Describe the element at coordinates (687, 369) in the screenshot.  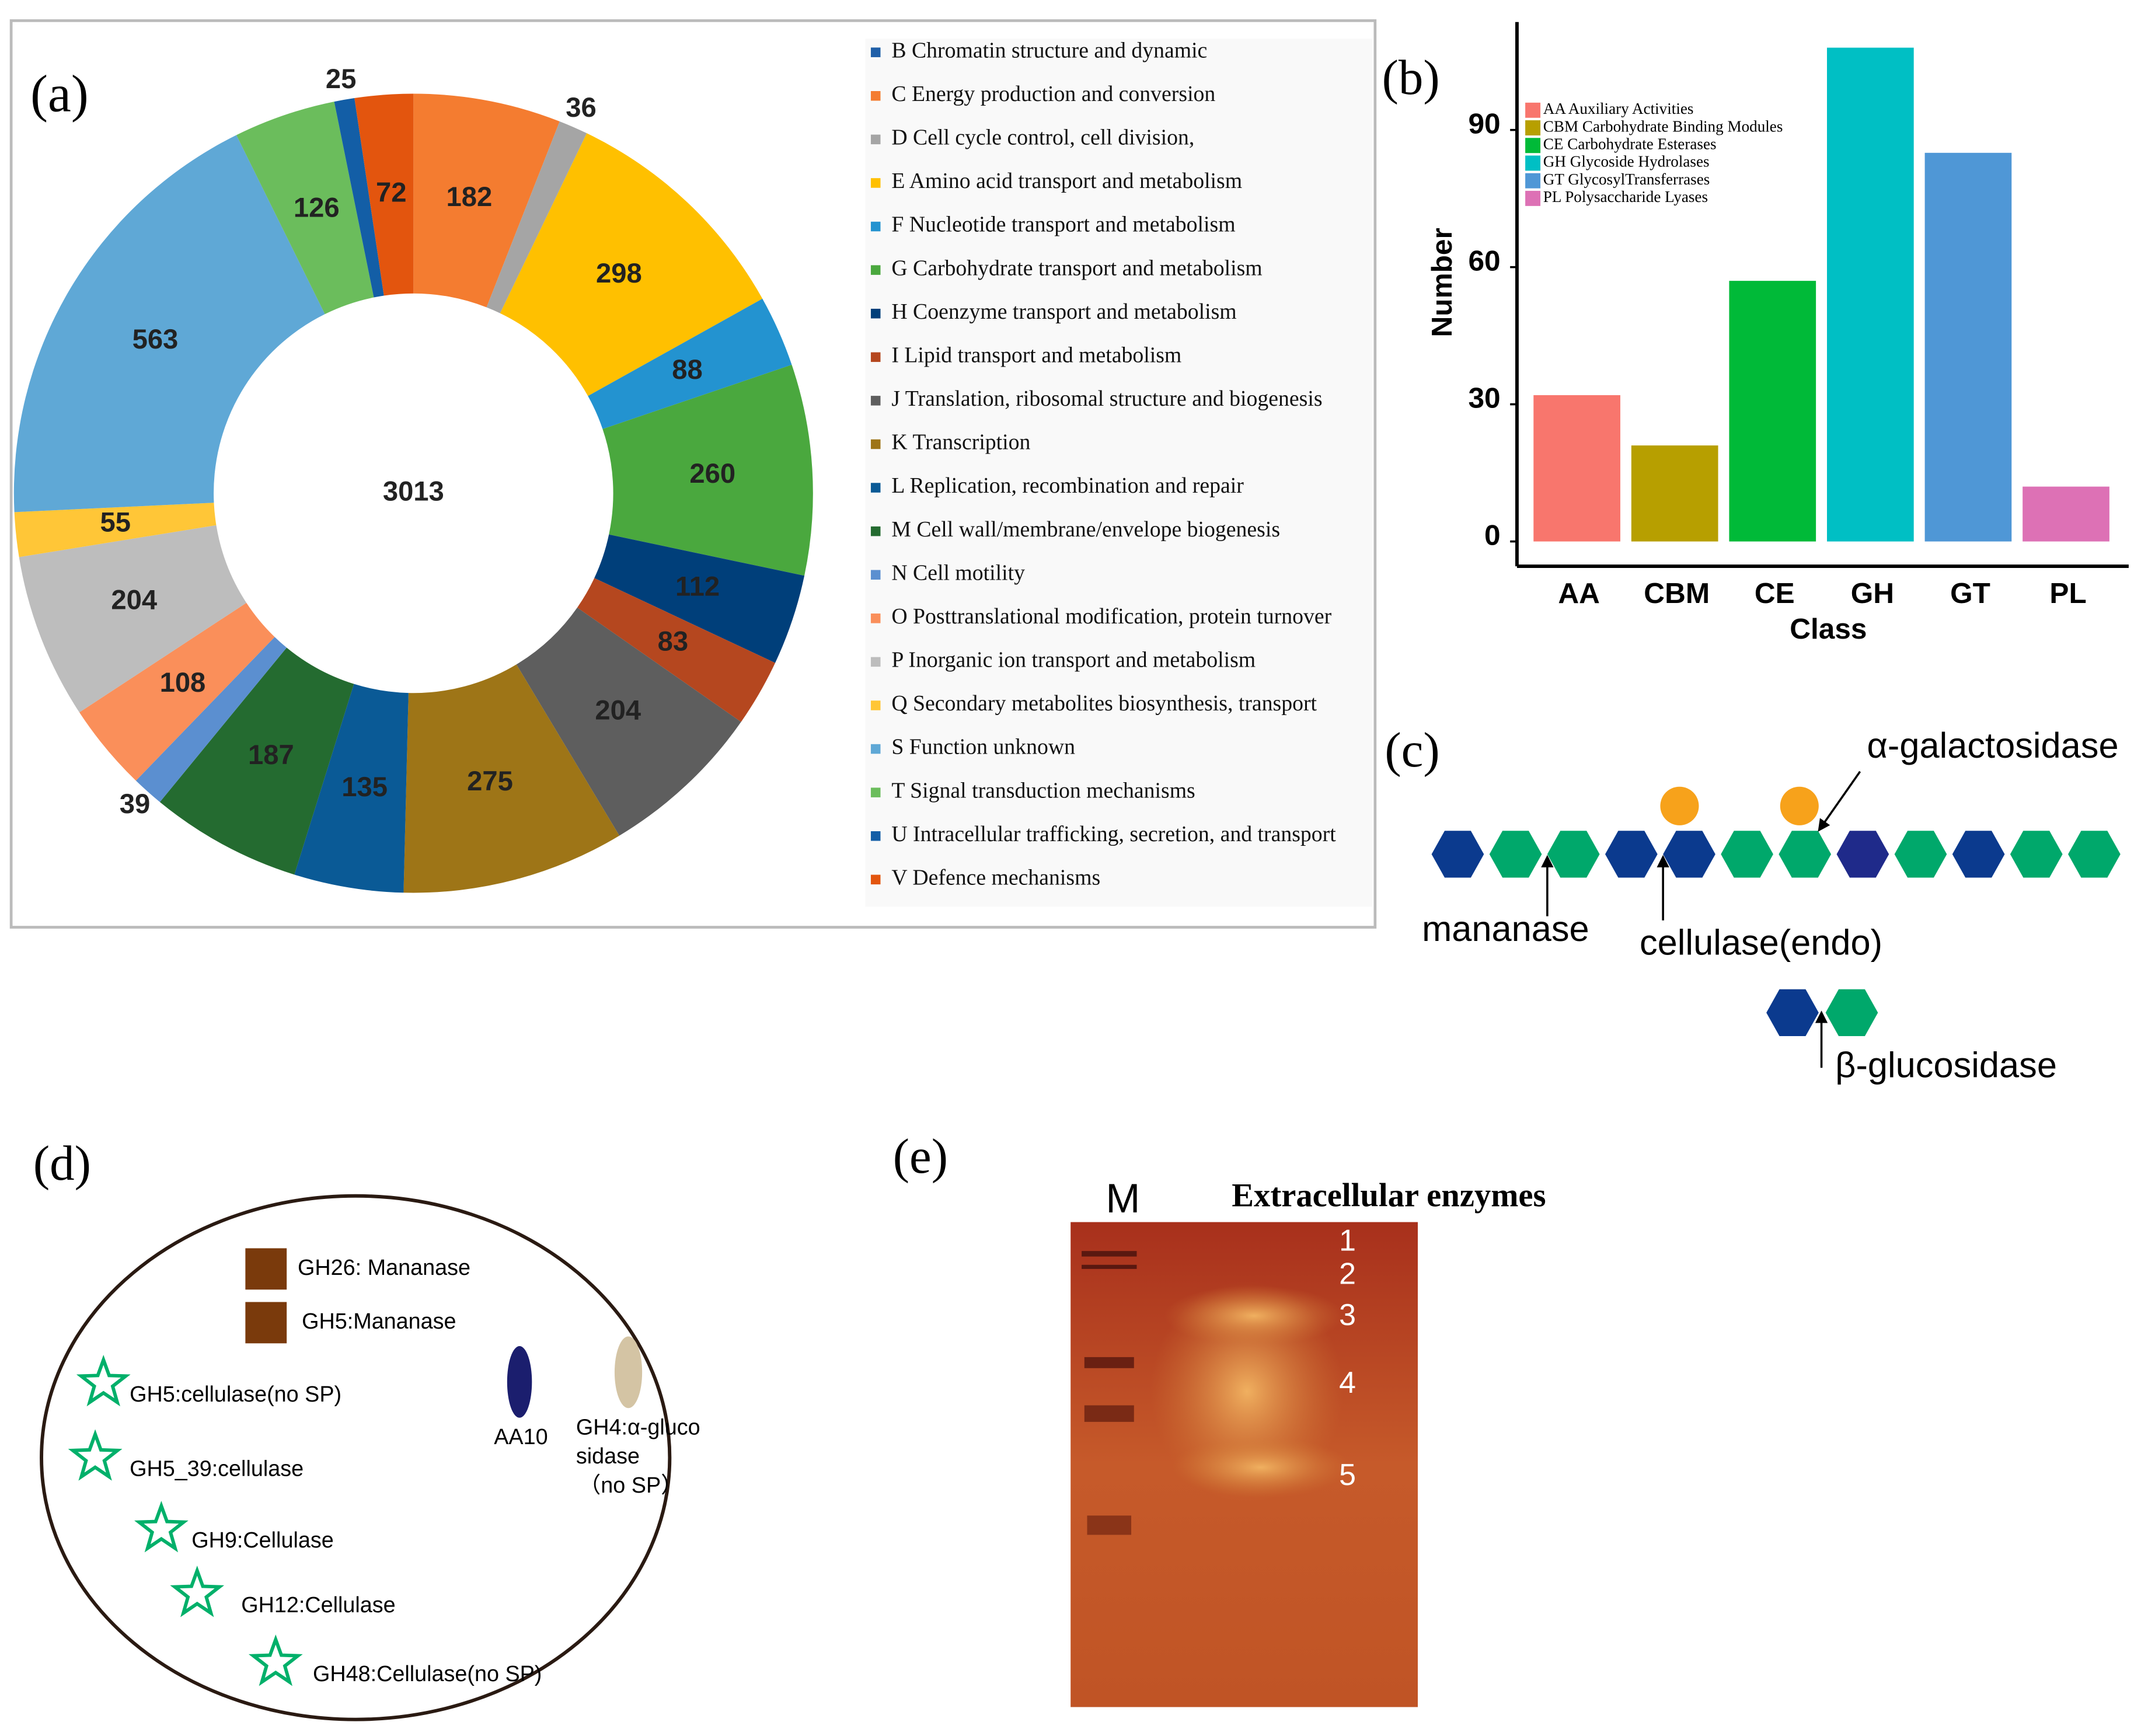
I see `slice-label: 88` at that location.